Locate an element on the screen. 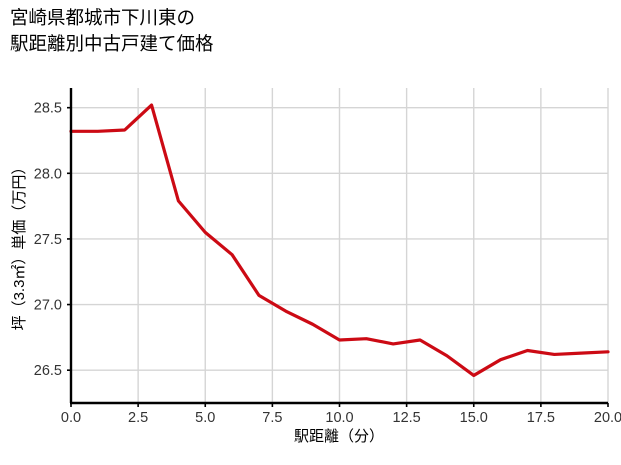  chart-title: 宮崎県都城市下川東の 駅距離別中古戸建て価格 is located at coordinates (112, 30).